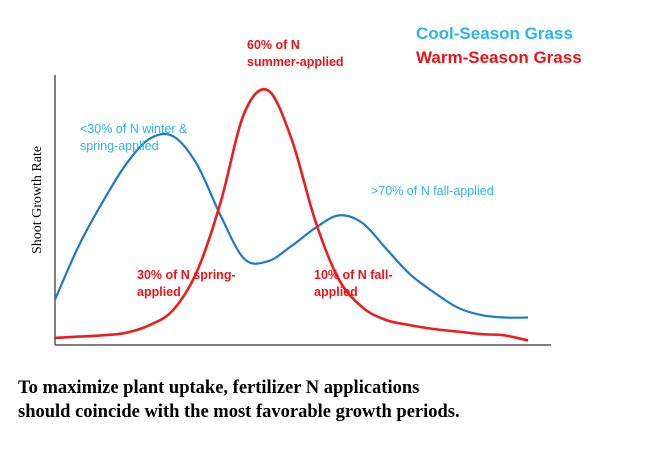  Describe the element at coordinates (353, 275) in the screenshot. I see `annotation-line: 10% of N fall-` at that location.